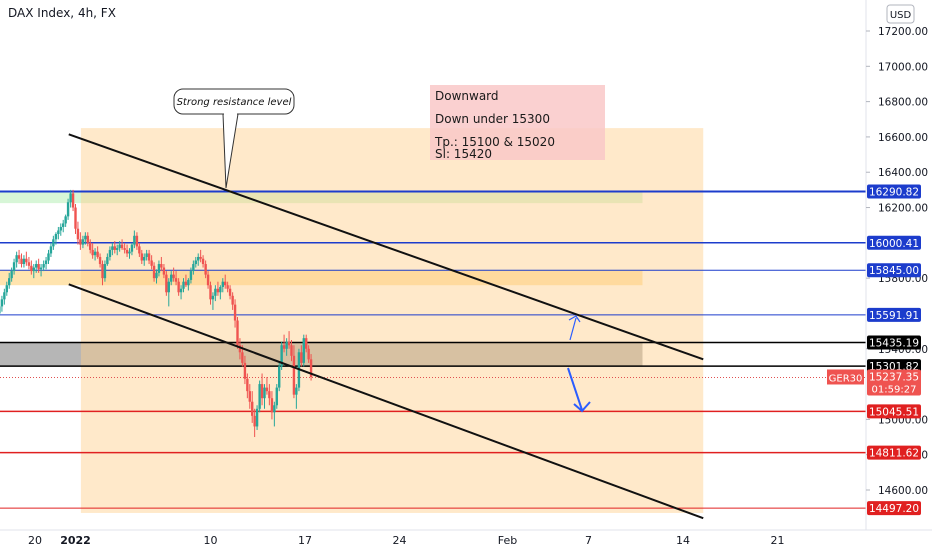 The height and width of the screenshot is (554, 932). What do you see at coordinates (507, 540) in the screenshot?
I see `x-tick-label-5: Feb` at bounding box center [507, 540].